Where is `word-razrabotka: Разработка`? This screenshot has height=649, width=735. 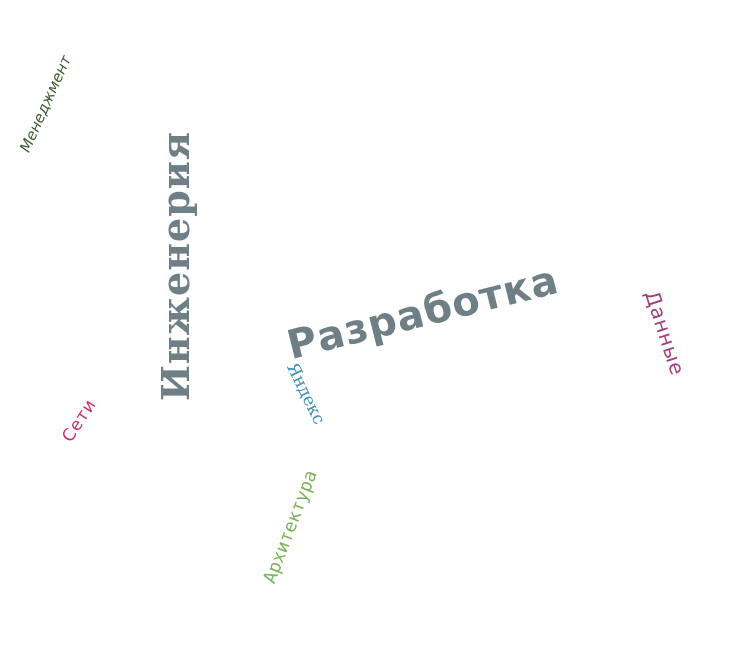 word-razrabotka: Разработка is located at coordinates (423, 313).